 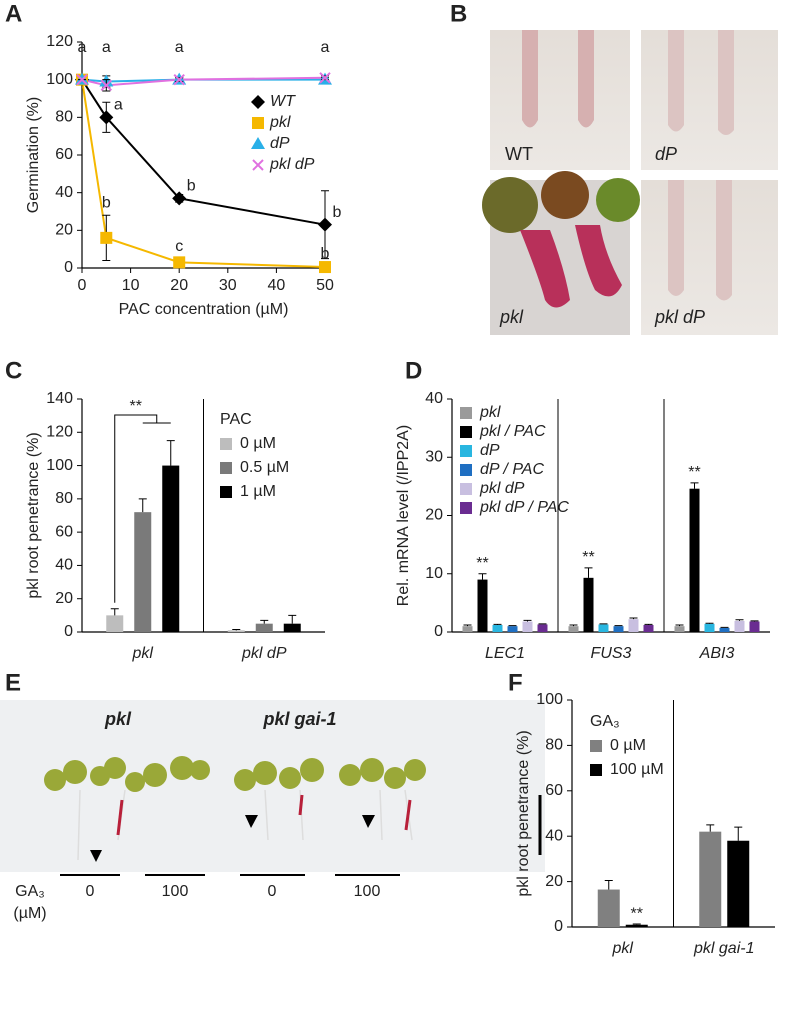 I want to click on x-tick-label: pkl, so click(x=143, y=653).